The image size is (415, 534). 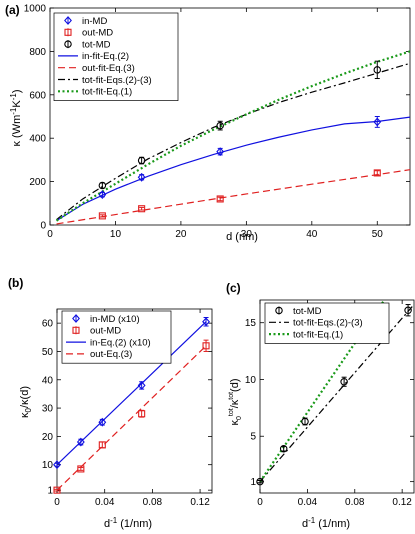 What do you see at coordinates (37, 95) in the screenshot?
I see `y-tick-label: 600` at bounding box center [37, 95].